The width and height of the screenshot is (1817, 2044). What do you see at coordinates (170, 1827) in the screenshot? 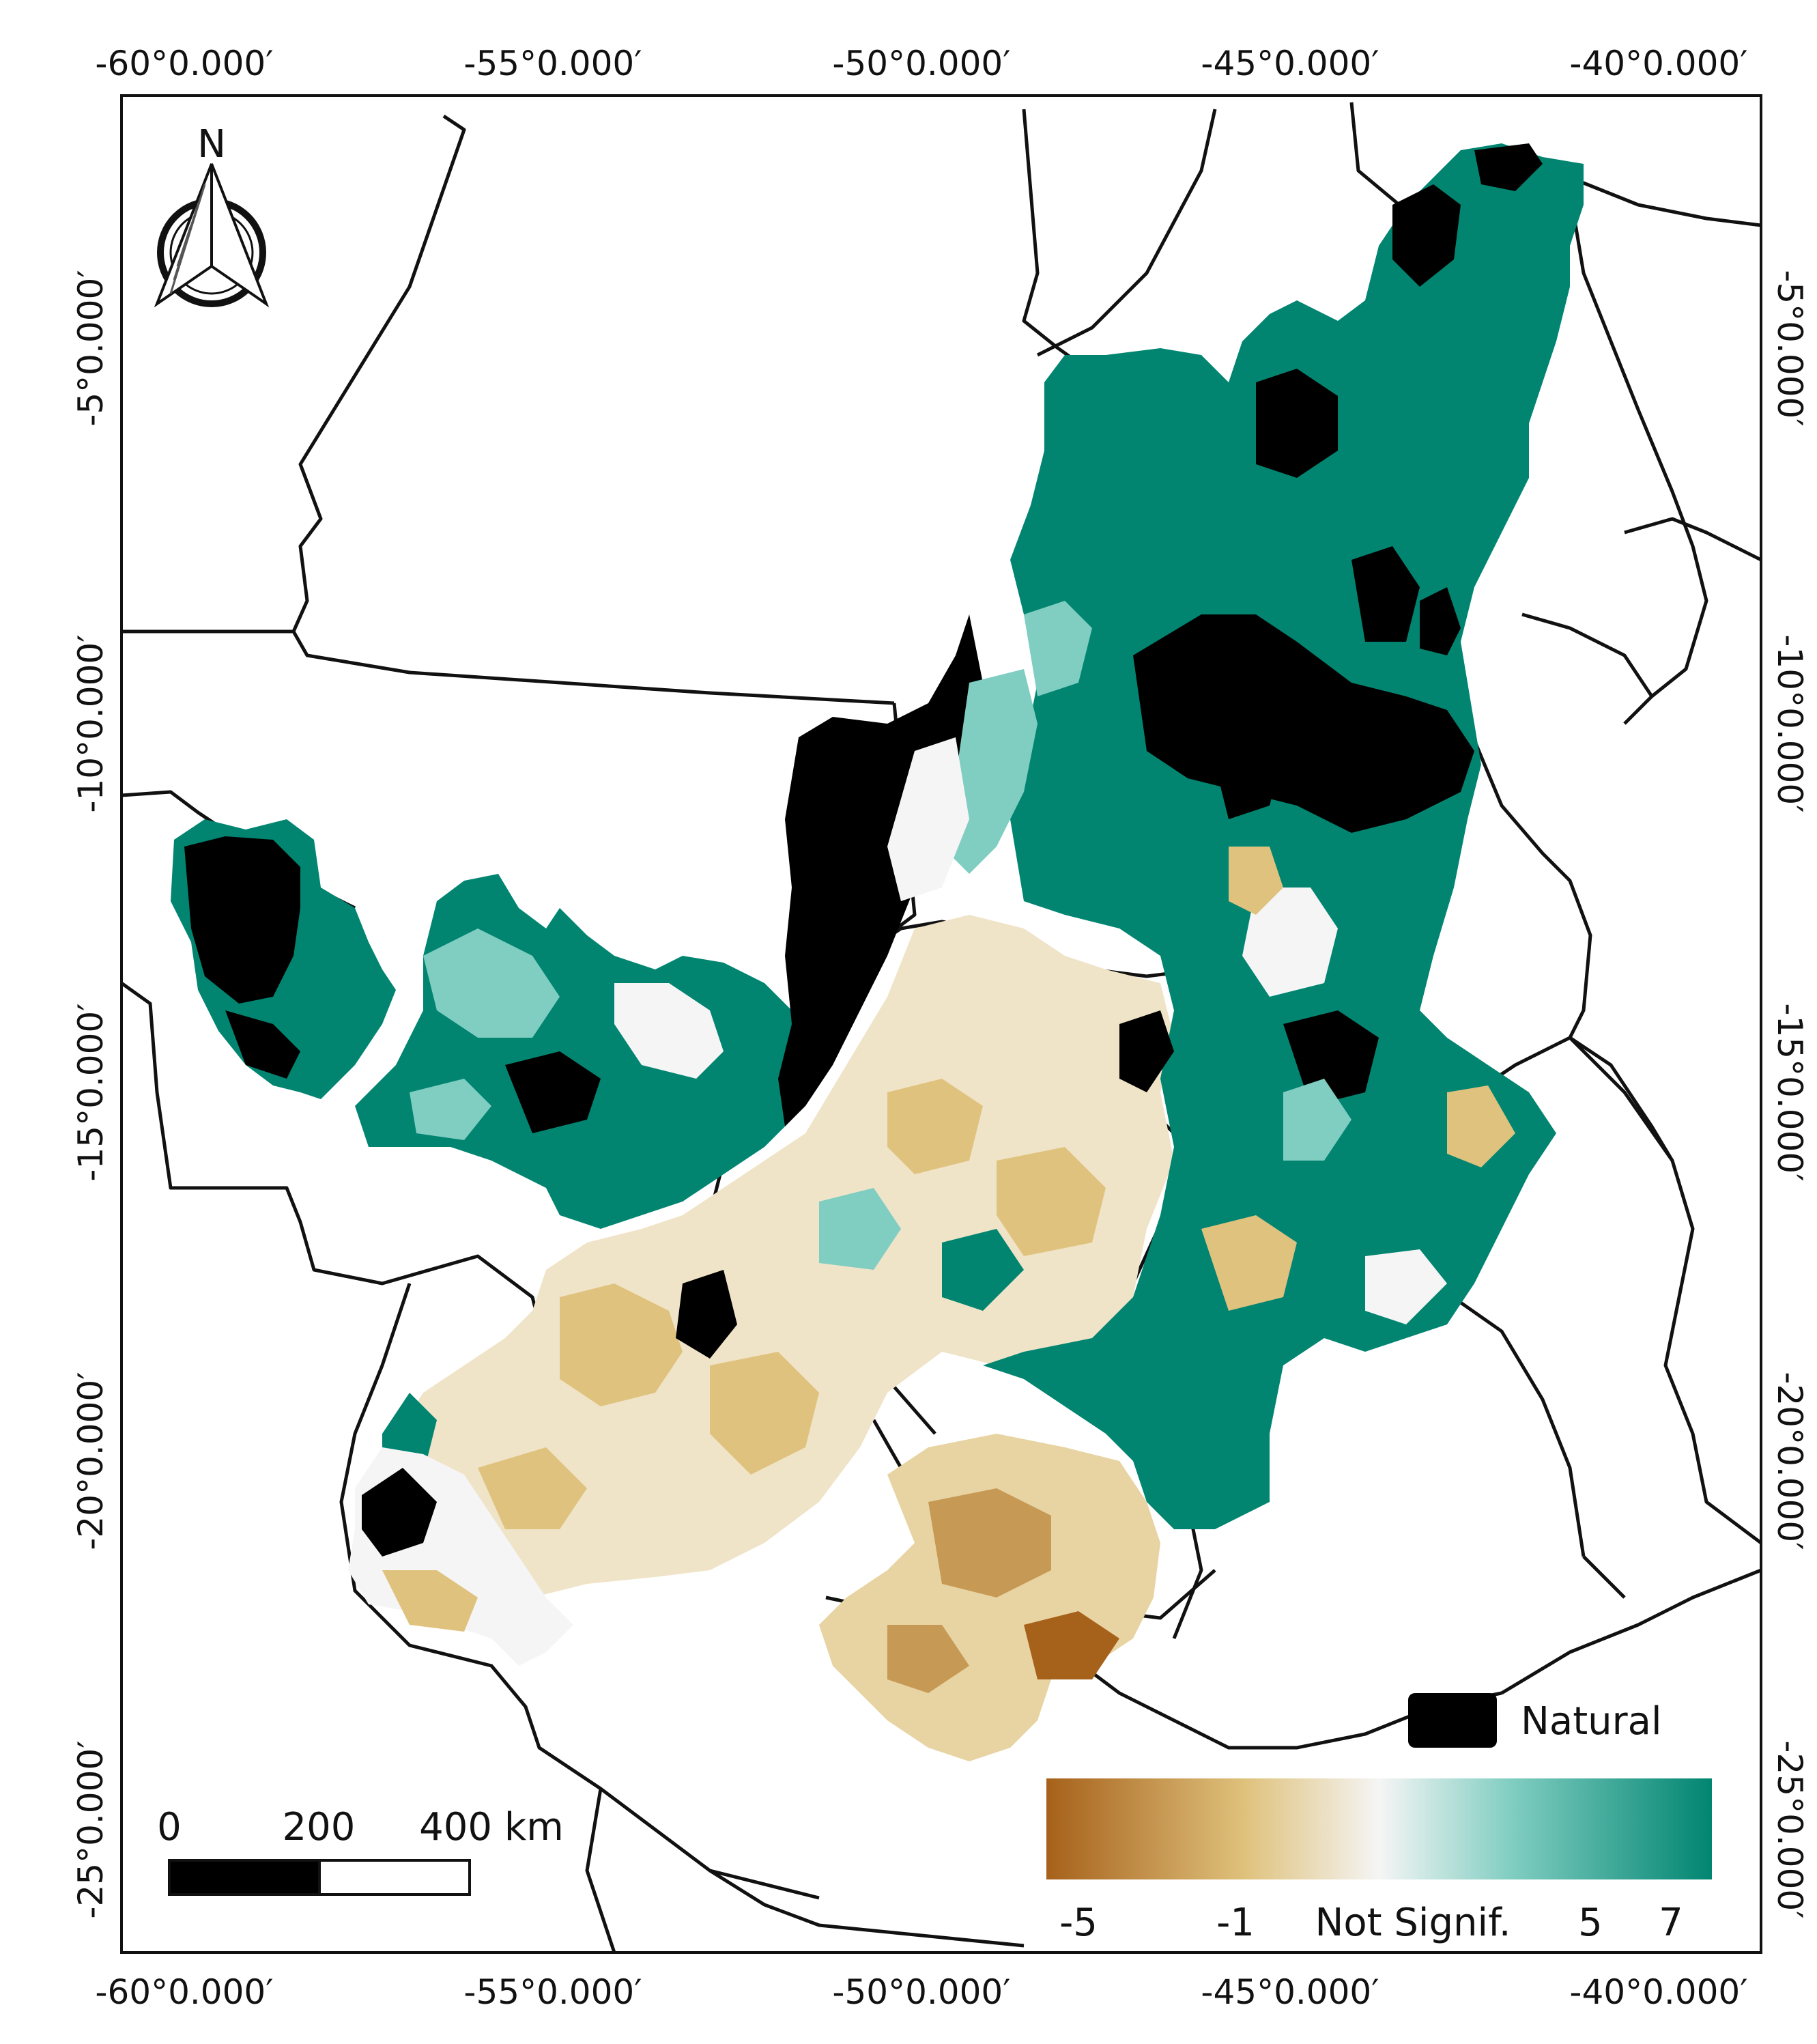
I see `scale-label-0: 0` at bounding box center [170, 1827].